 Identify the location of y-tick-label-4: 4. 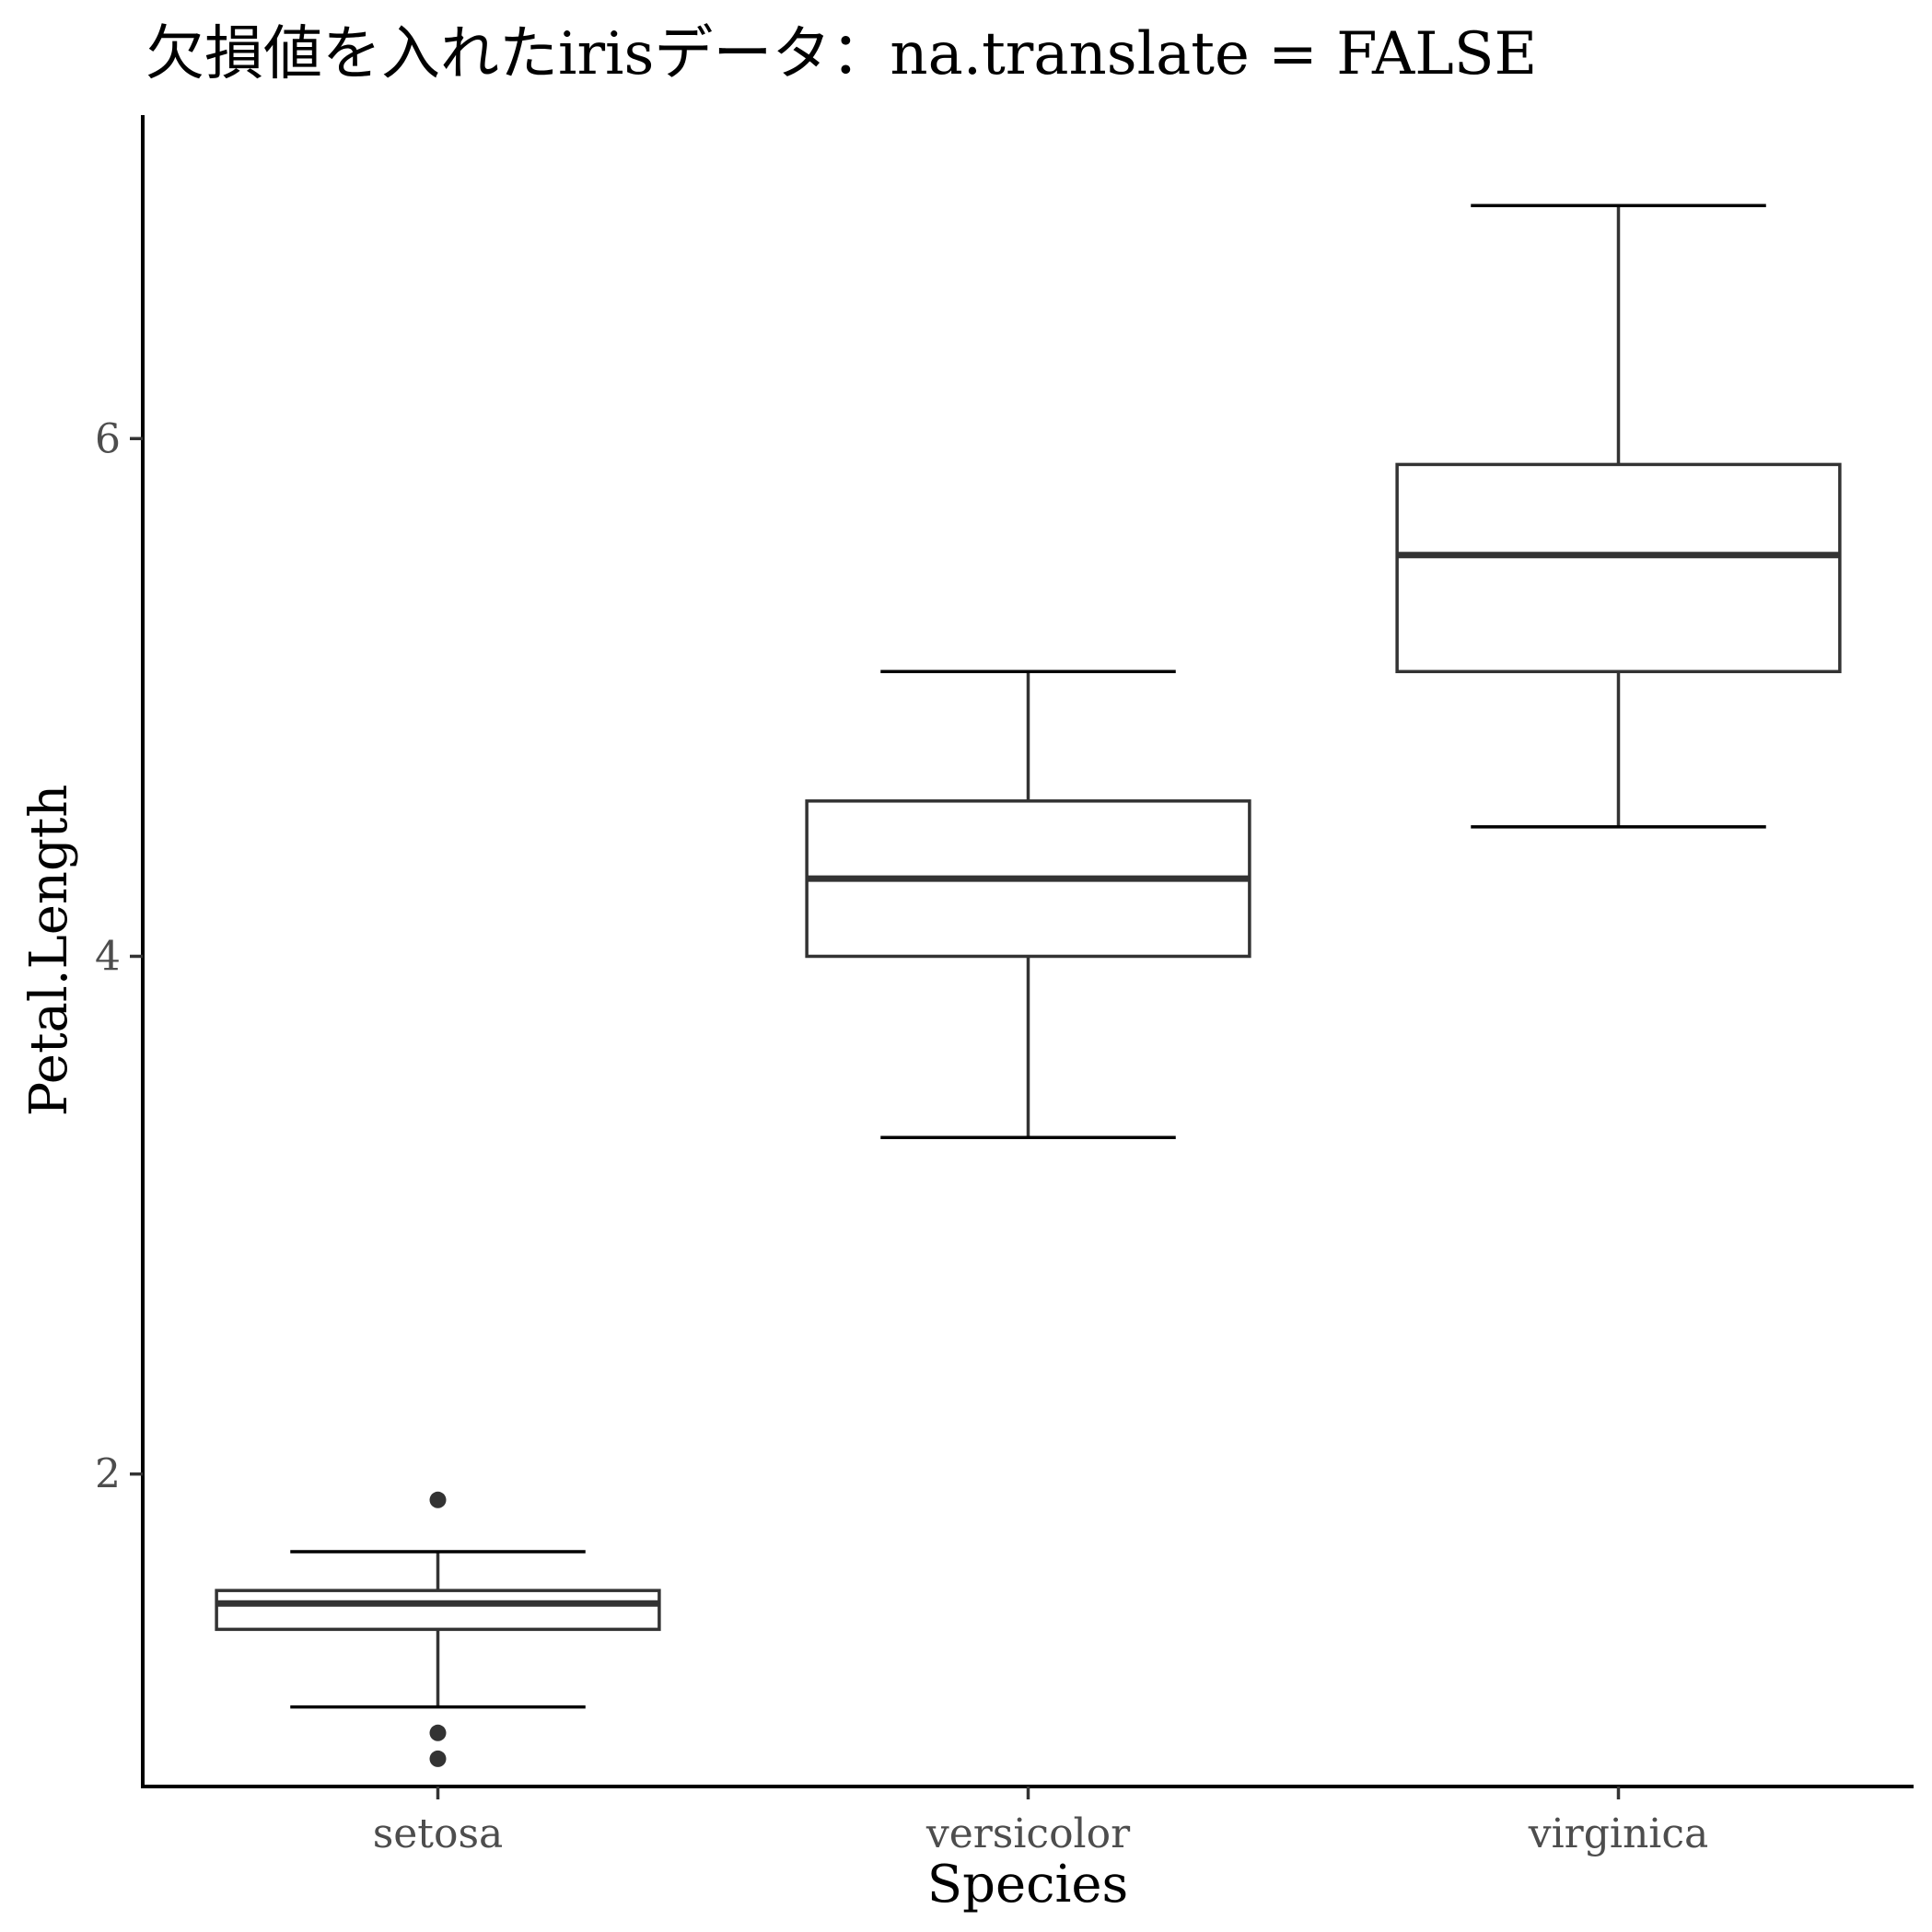
(108, 957).